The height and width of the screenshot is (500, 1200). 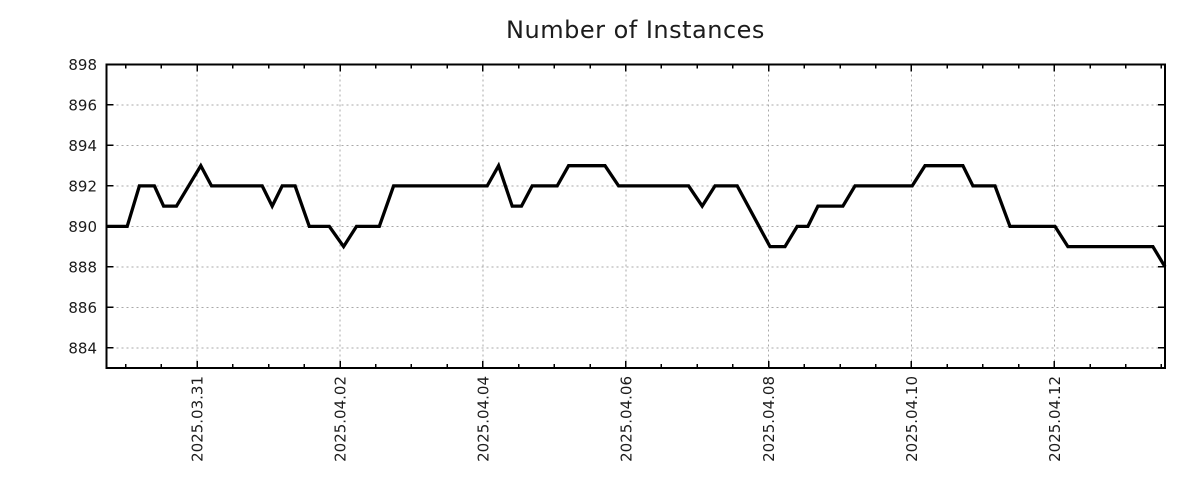 What do you see at coordinates (341, 419) in the screenshot?
I see `x-axis-tick-label: 2025.04.02` at bounding box center [341, 419].